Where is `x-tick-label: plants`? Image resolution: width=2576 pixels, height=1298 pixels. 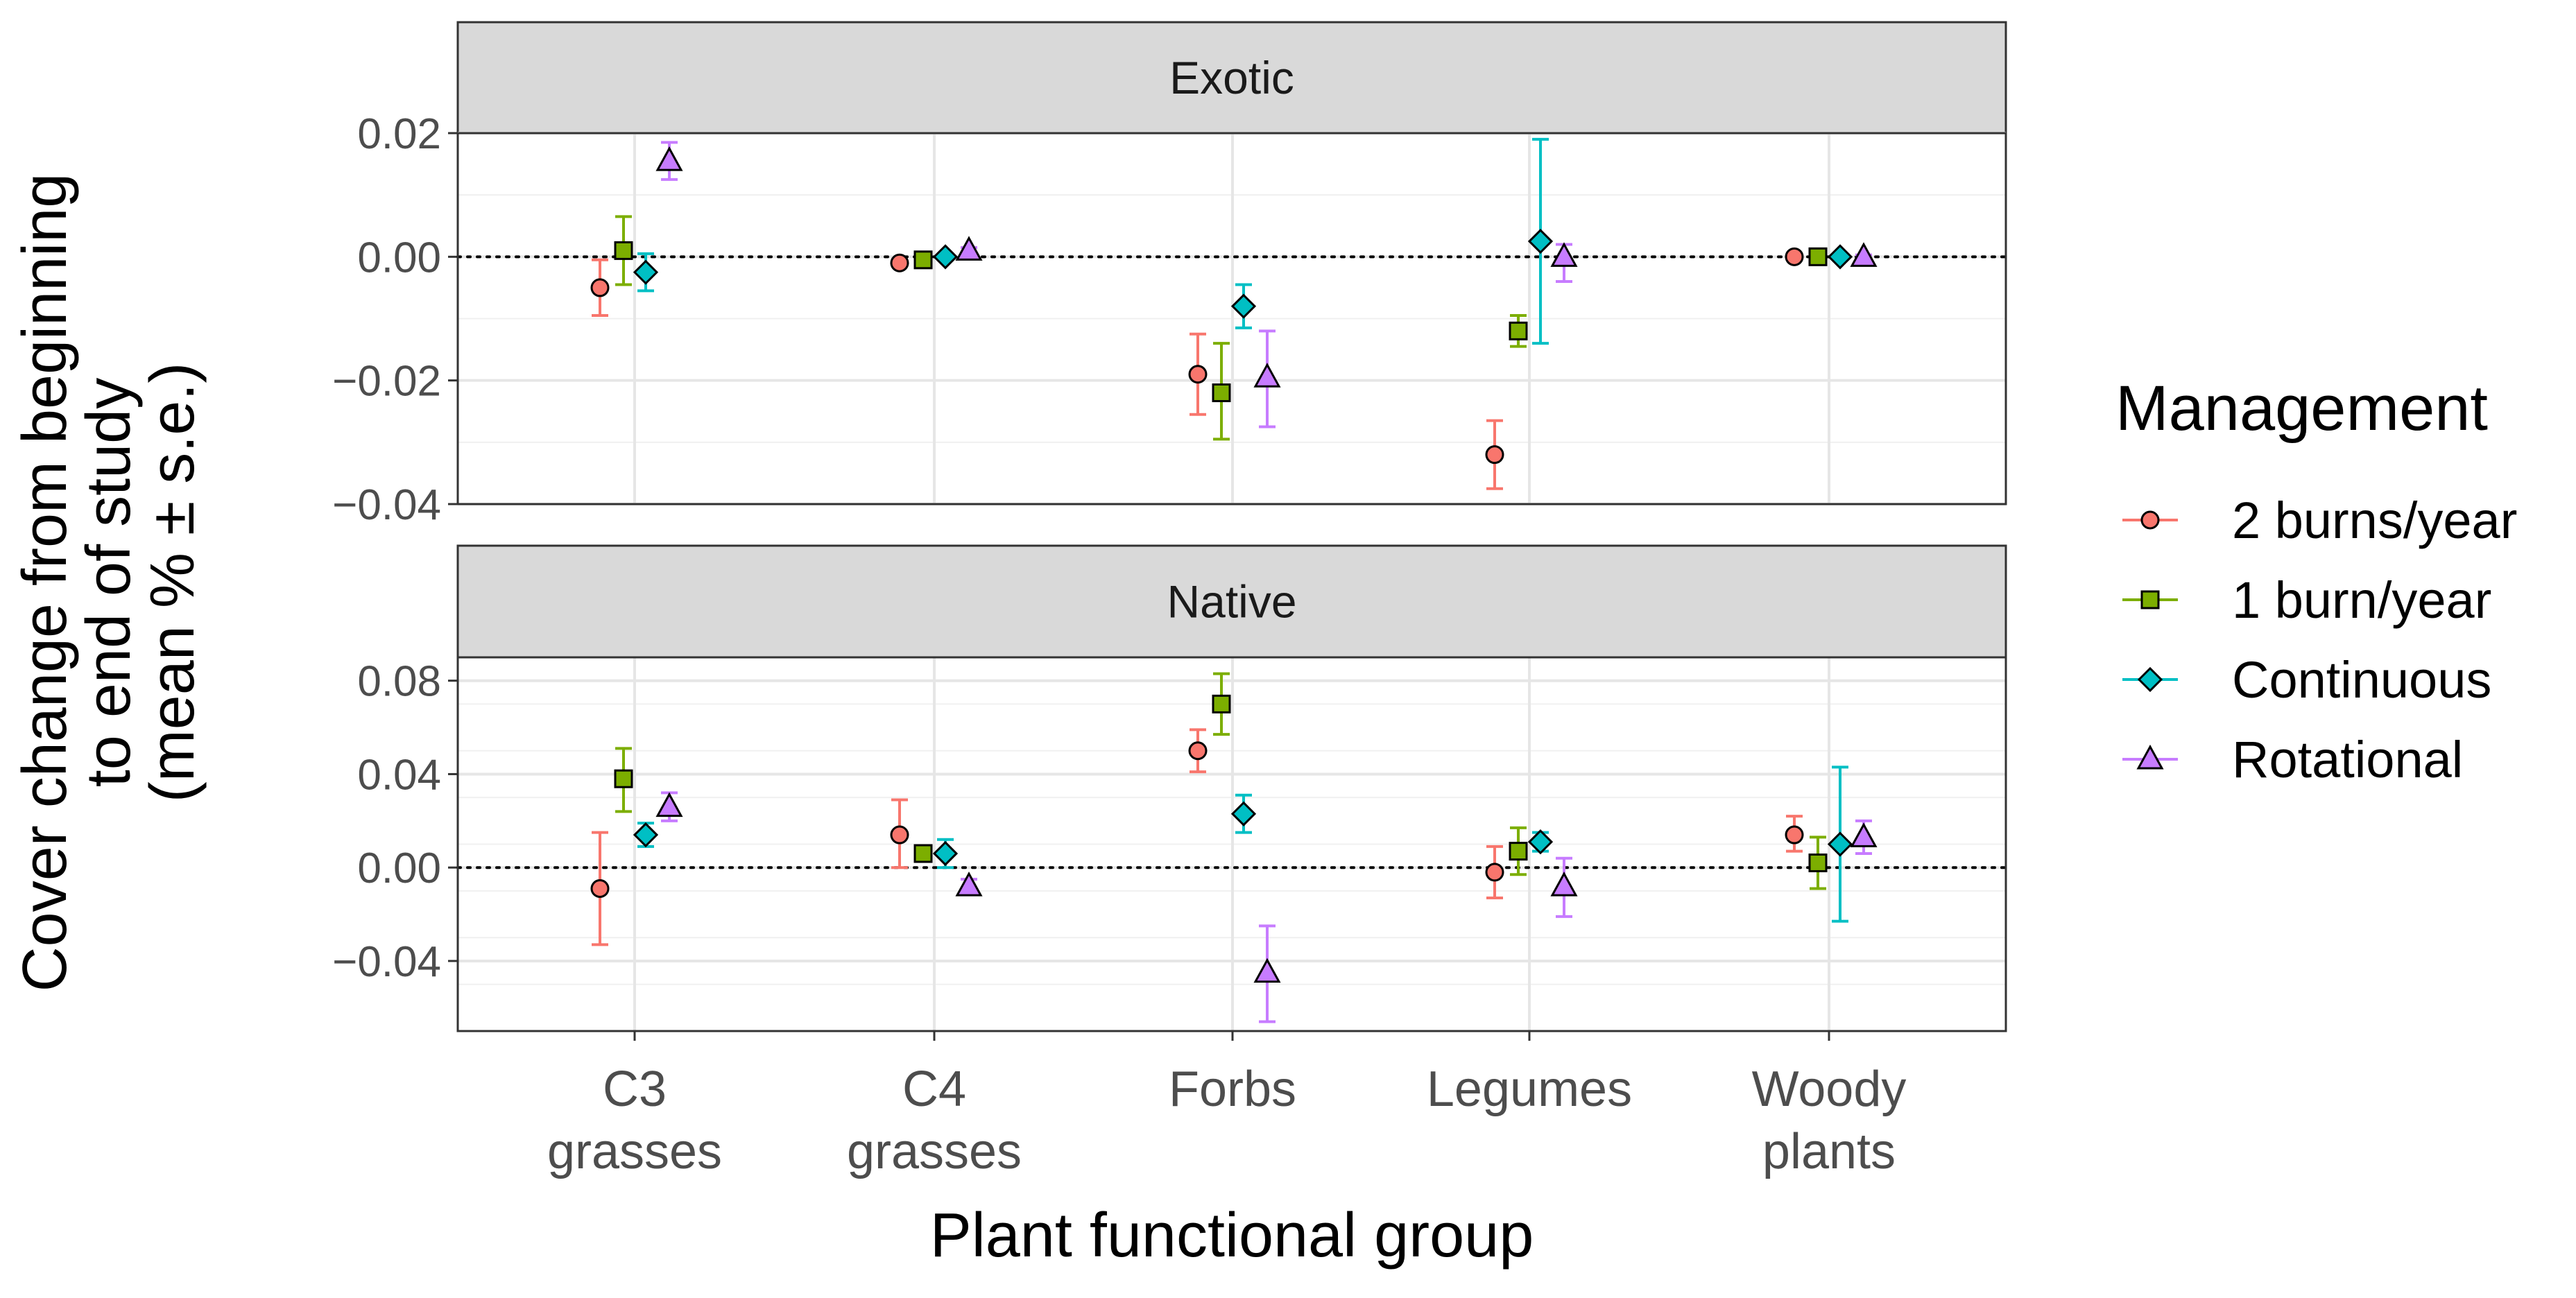
x-tick-label: plants is located at coordinates (1829, 1151).